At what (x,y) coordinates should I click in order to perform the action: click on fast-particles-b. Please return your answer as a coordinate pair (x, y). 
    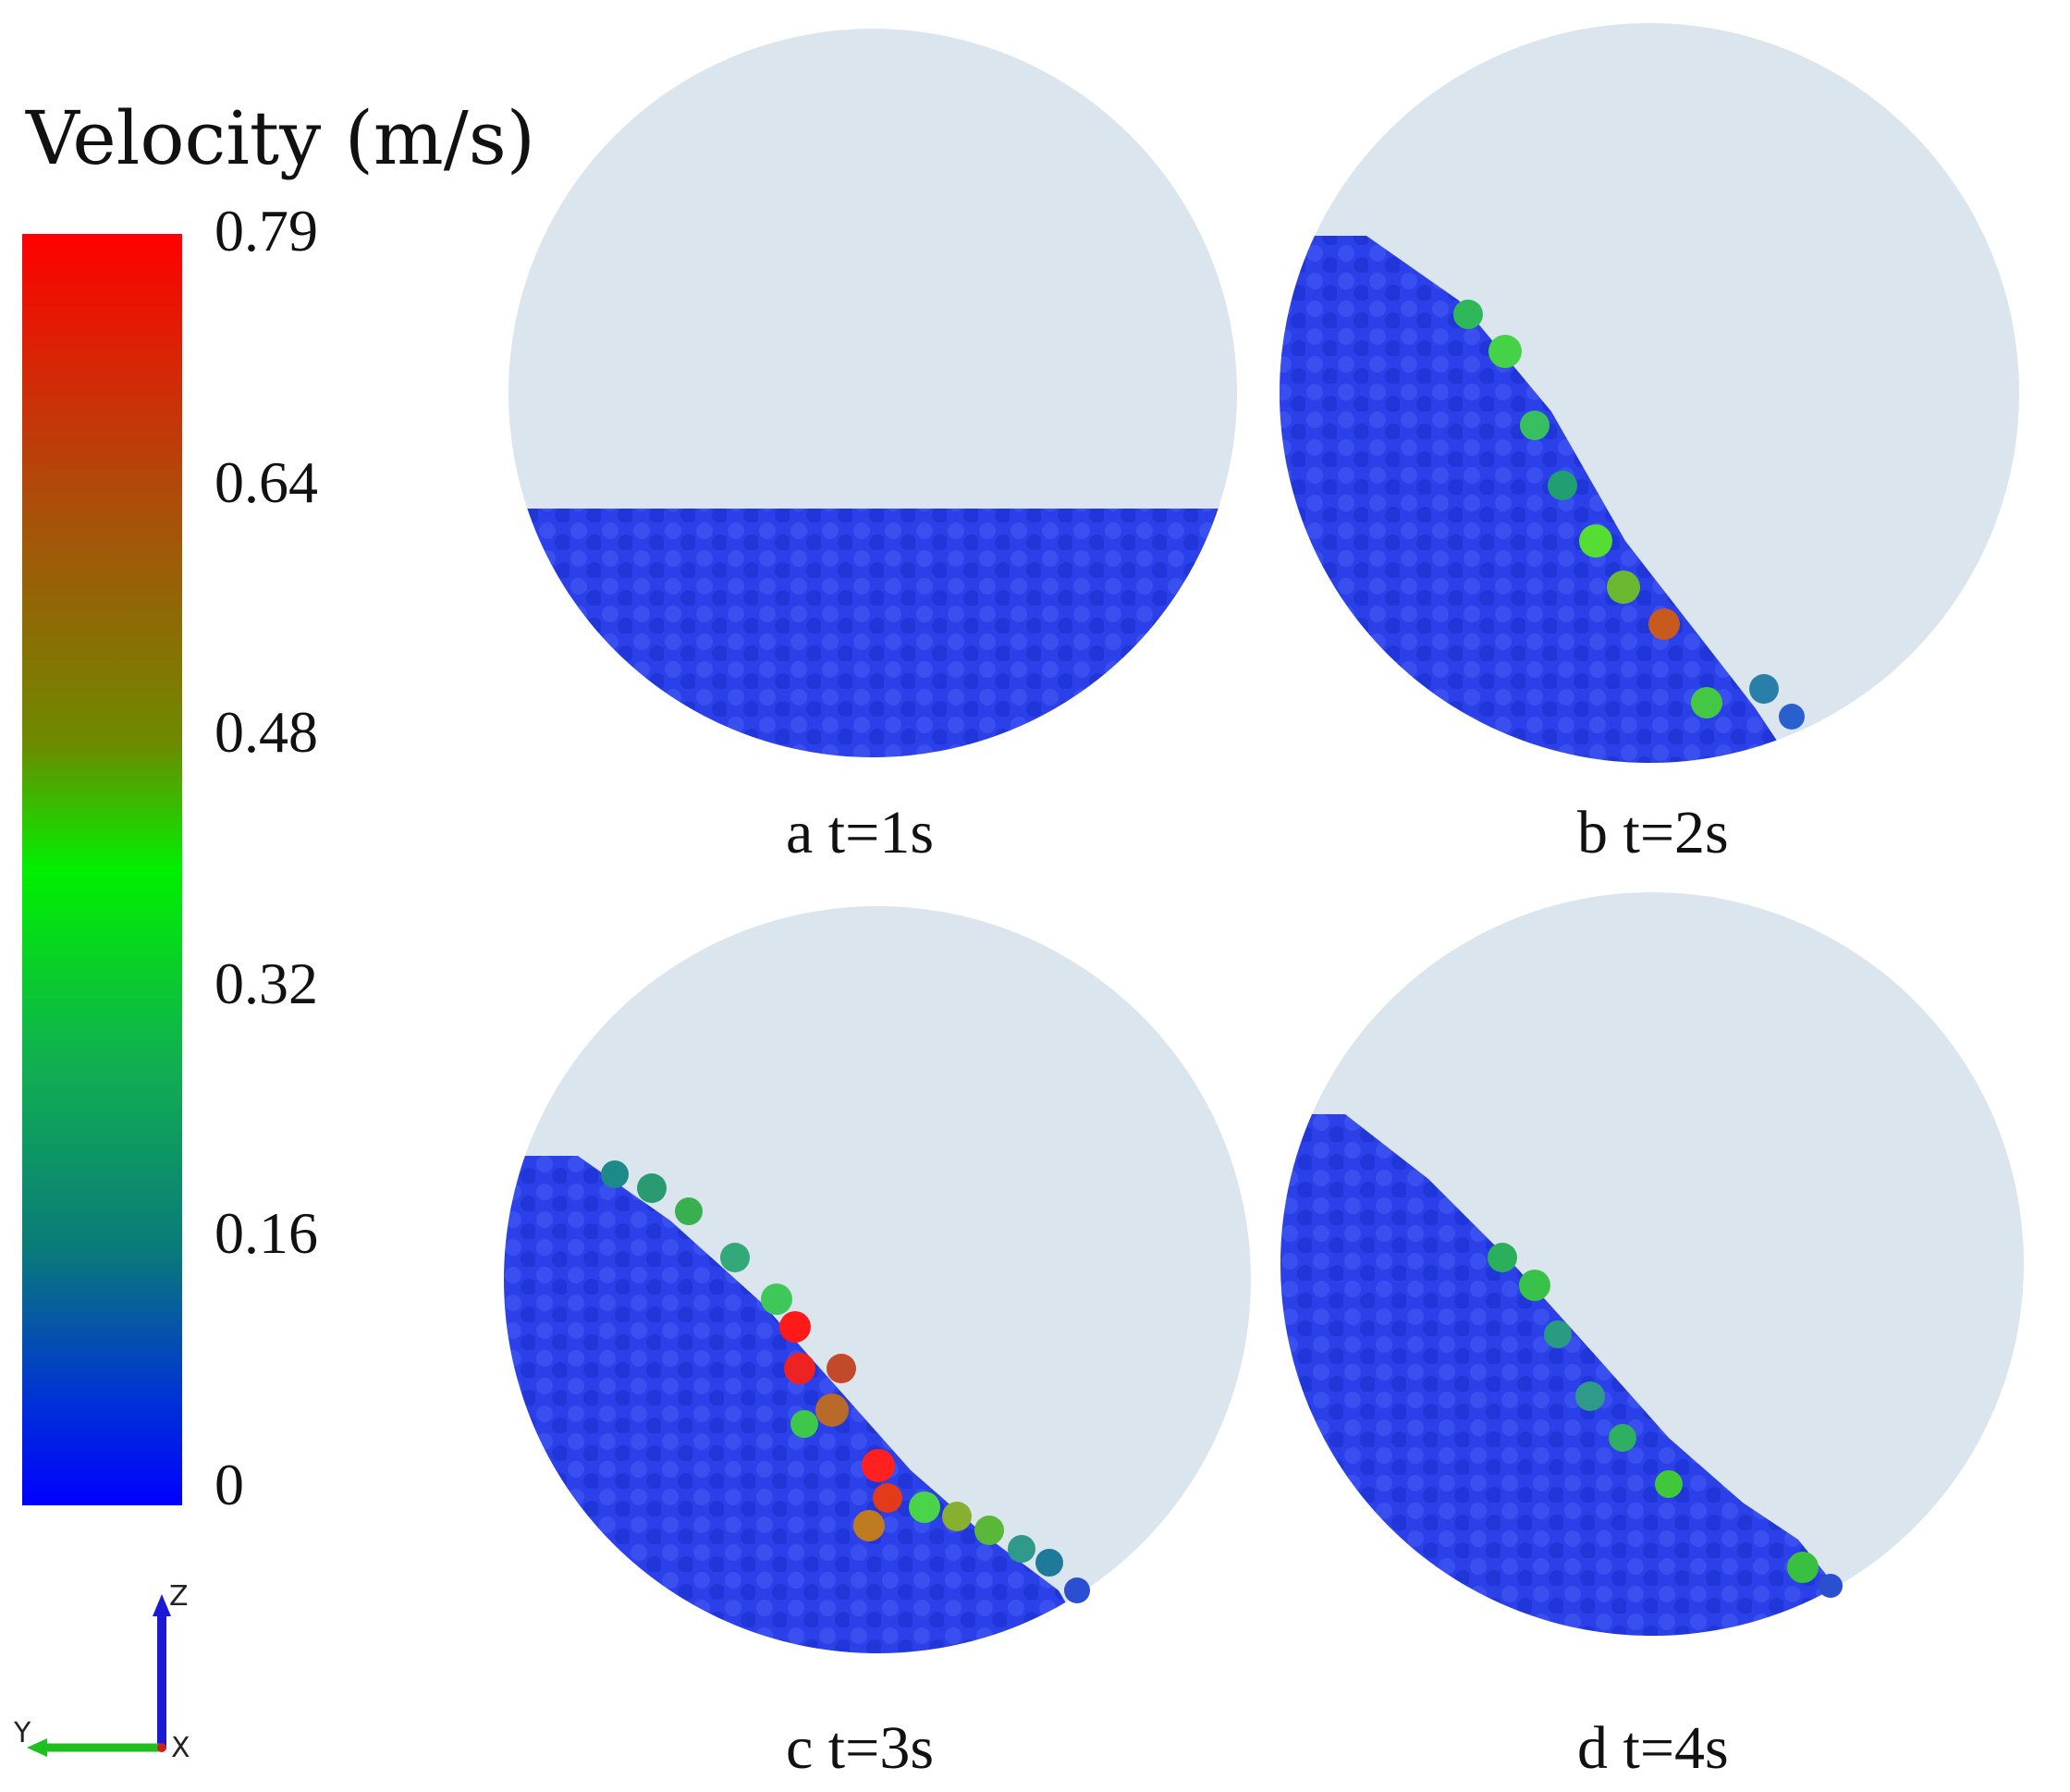
    Looking at the image, I should click on (1629, 515).